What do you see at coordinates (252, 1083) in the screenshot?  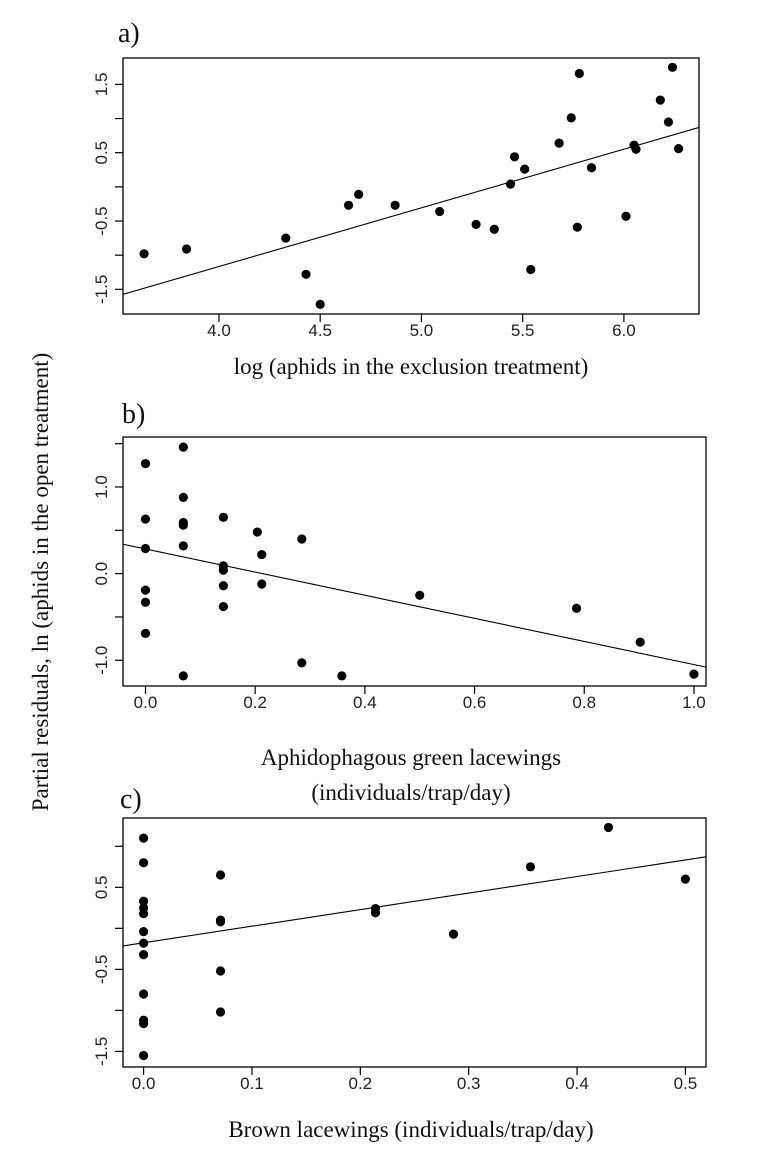 I see `x-tick-label: 0.1` at bounding box center [252, 1083].